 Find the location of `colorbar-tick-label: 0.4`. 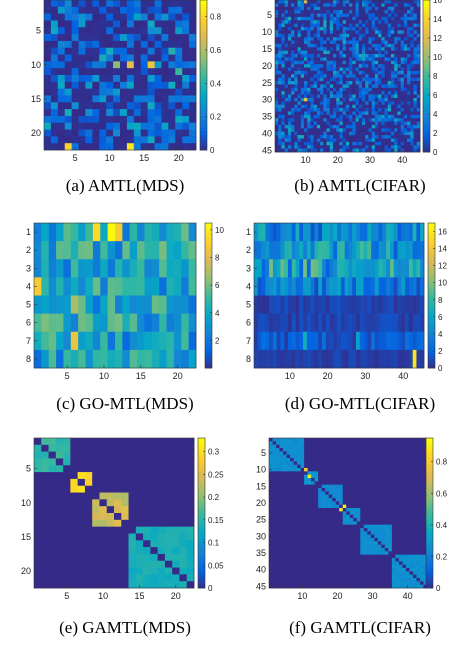

colorbar-tick-label: 0.4 is located at coordinates (216, 83).